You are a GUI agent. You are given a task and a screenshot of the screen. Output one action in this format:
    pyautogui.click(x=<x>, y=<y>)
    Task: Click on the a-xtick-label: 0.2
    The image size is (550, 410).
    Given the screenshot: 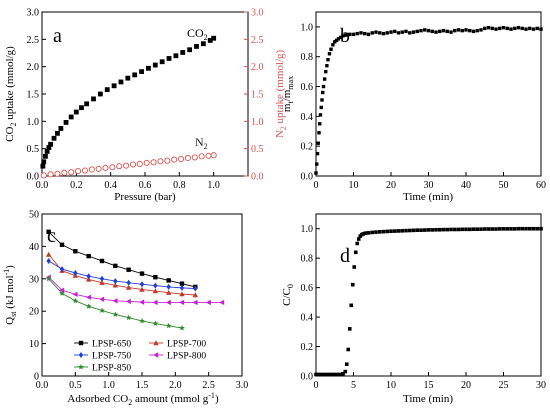 What is the action you would take?
    pyautogui.click(x=76, y=185)
    